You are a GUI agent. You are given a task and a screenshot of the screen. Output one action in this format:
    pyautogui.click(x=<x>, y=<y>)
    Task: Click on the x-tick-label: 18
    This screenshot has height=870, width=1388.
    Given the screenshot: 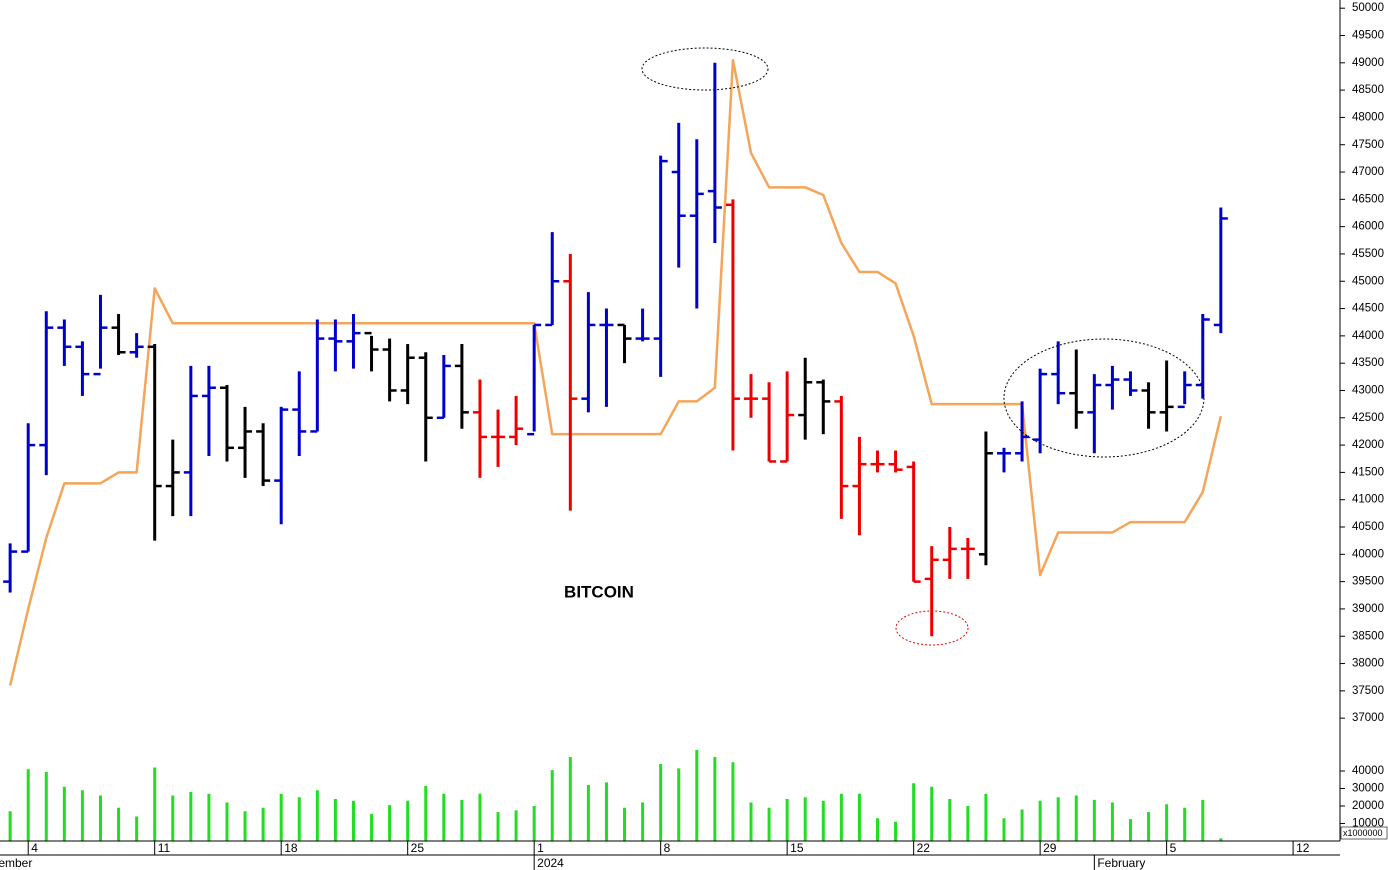 What is the action you would take?
    pyautogui.click(x=291, y=848)
    